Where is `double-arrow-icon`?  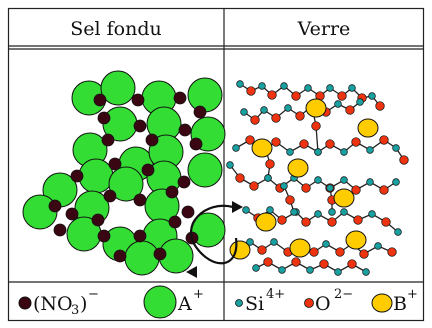
double-arrow-icon is located at coordinates (213, 234).